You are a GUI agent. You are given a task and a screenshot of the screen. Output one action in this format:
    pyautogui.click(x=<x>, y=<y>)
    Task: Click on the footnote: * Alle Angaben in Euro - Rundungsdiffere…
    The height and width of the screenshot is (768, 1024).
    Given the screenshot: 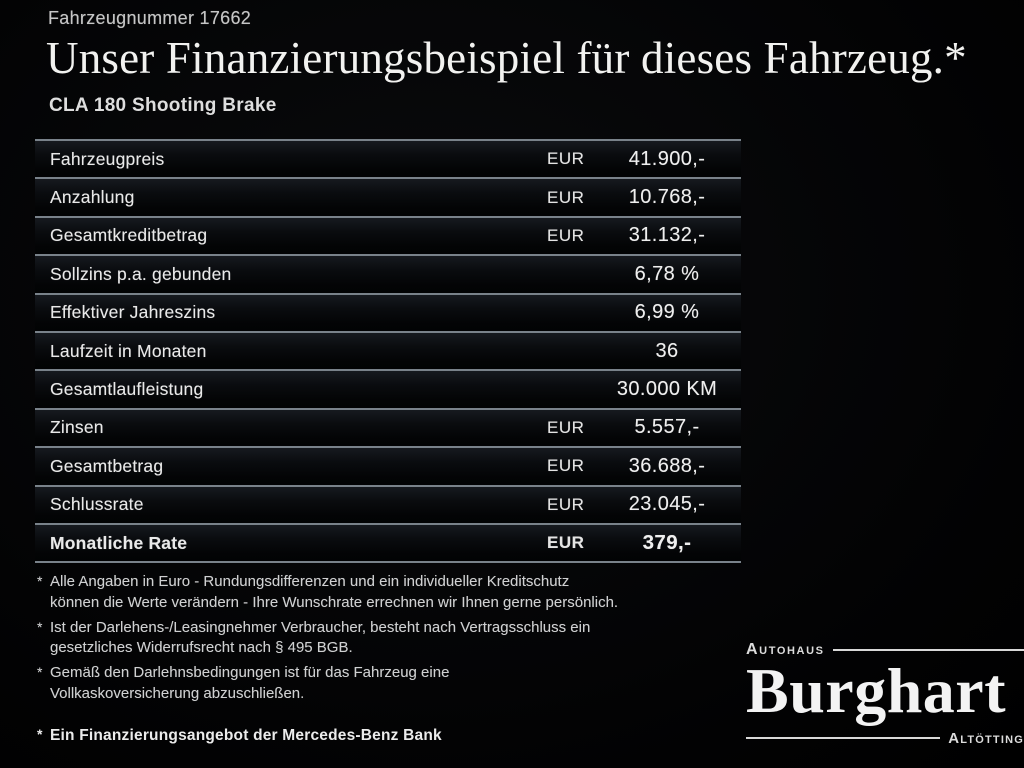 What is the action you would take?
    pyautogui.click(x=395, y=593)
    